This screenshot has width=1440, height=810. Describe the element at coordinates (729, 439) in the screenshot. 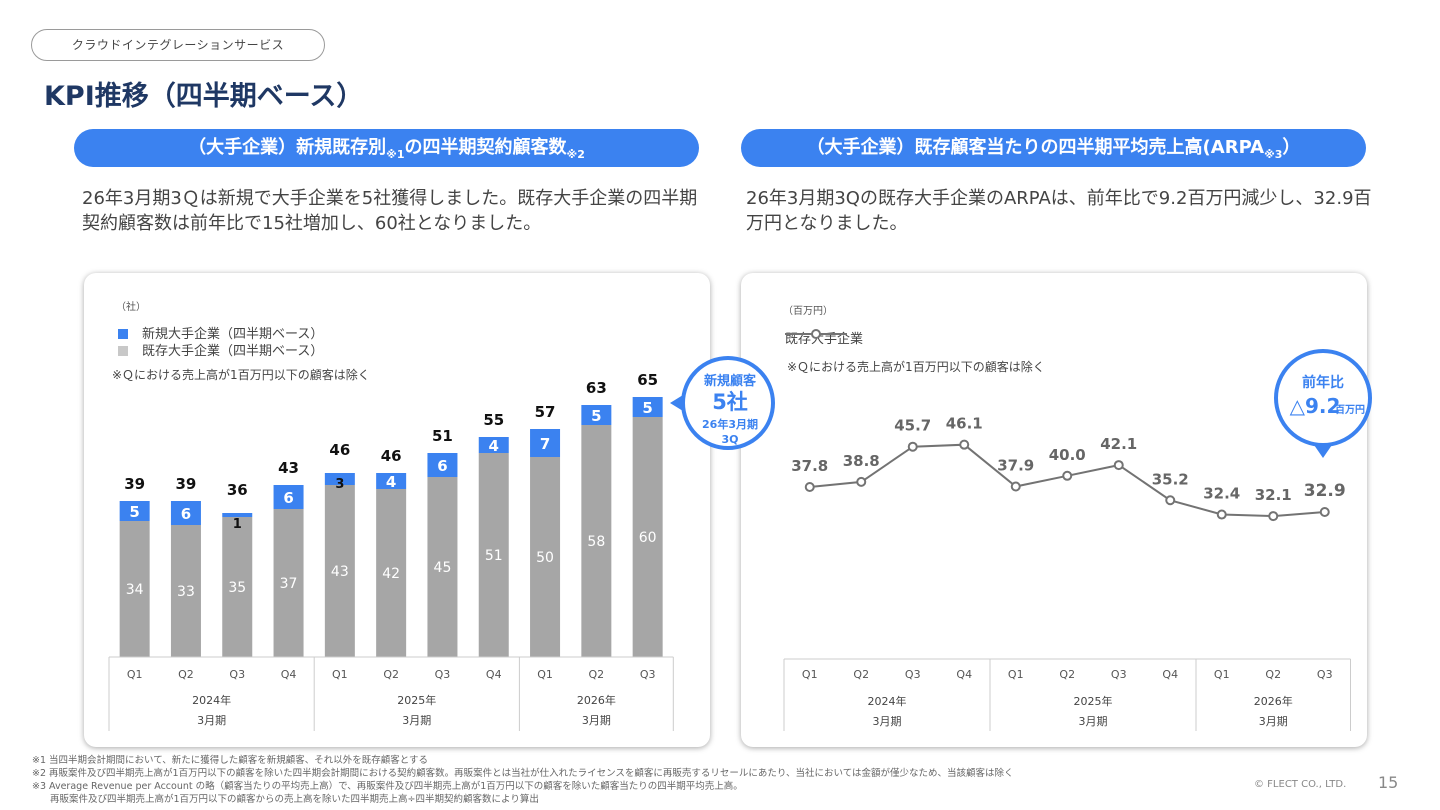

I see `callout-line4: 3Q` at that location.